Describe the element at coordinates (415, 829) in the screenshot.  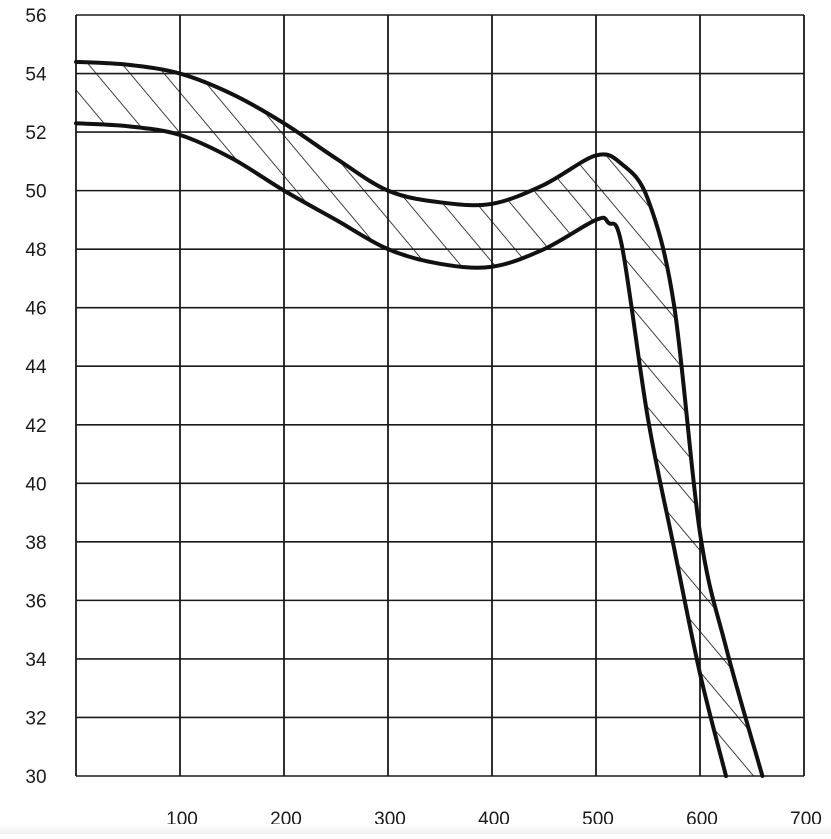
I see `bottom-edge` at that location.